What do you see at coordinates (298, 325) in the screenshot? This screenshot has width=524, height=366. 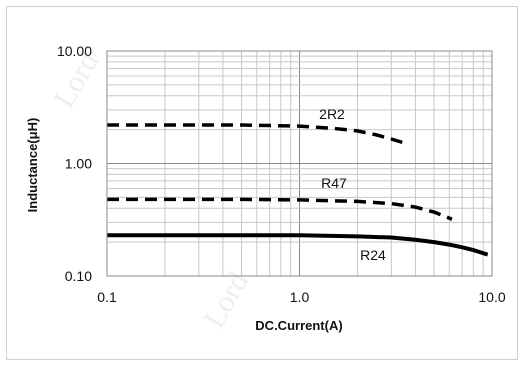 I see `x-axis-title: DC.Current(A)` at bounding box center [298, 325].